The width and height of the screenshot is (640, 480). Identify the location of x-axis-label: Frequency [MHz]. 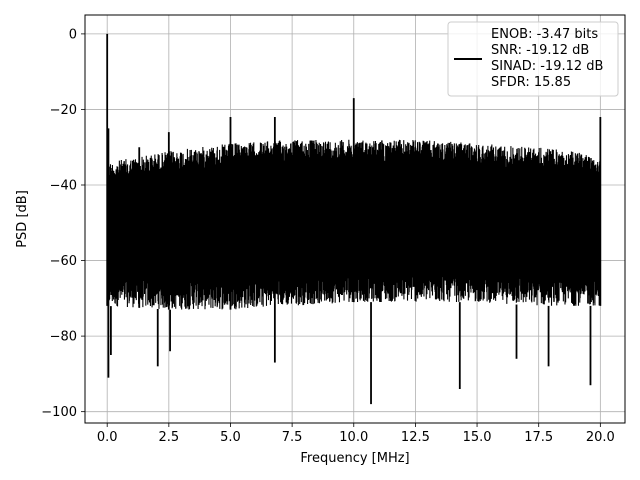
(354, 458).